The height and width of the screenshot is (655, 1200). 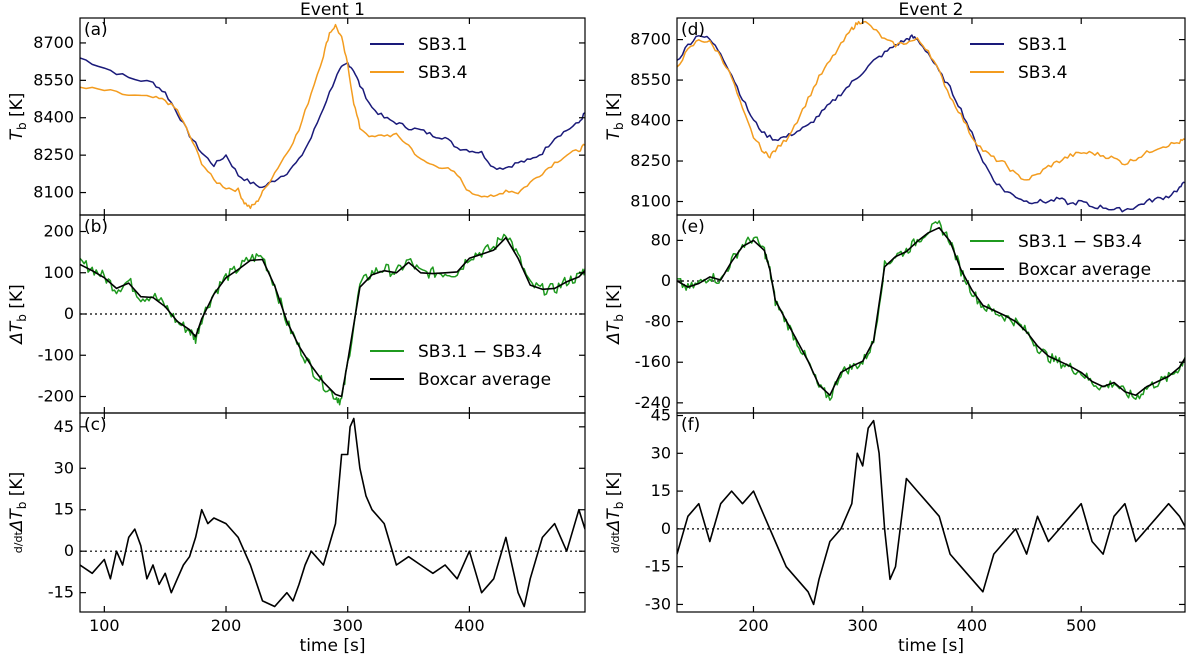 What do you see at coordinates (1081, 625) in the screenshot?
I see `x-tick-label: 500` at bounding box center [1081, 625].